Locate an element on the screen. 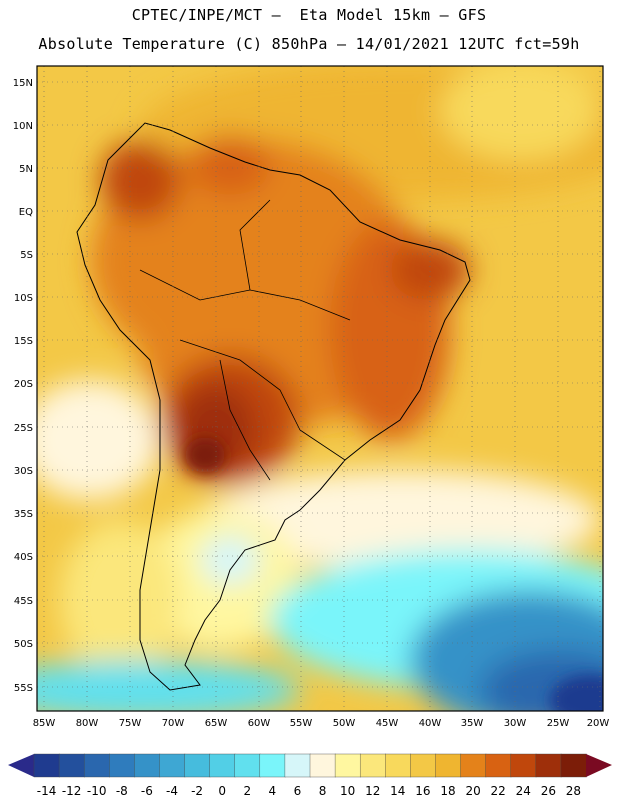 The width and height of the screenshot is (618, 800). colorbar-label: 8 is located at coordinates (323, 791).